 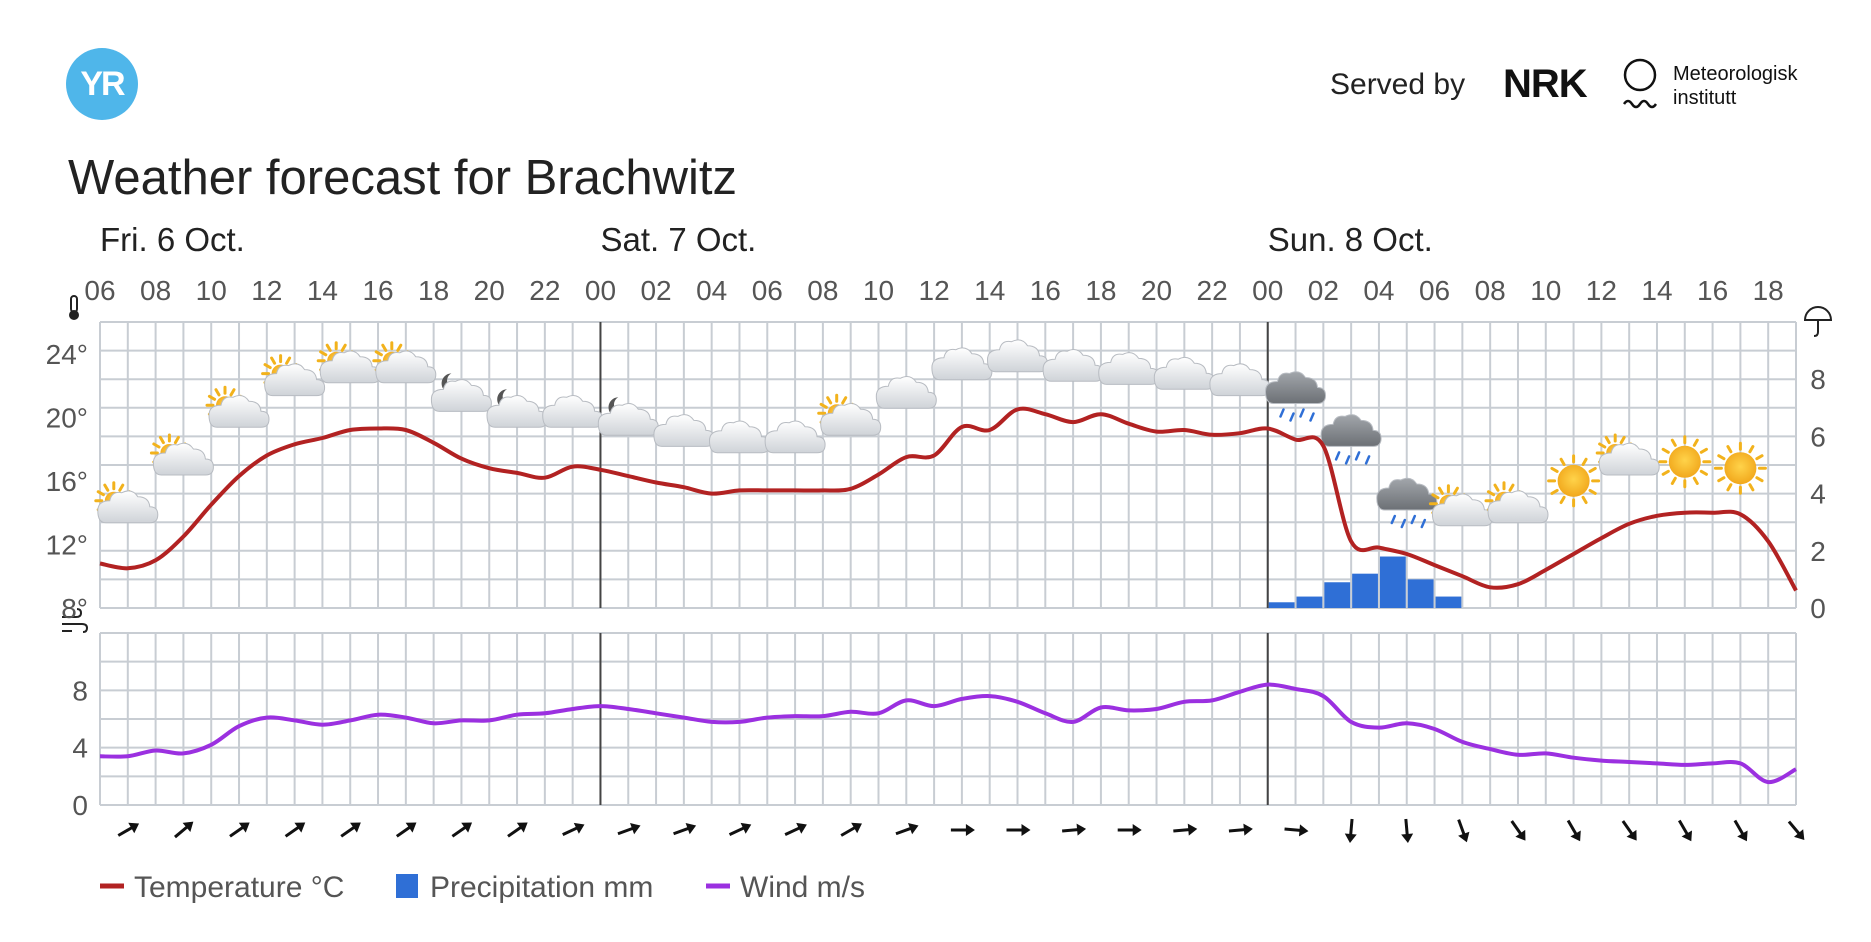 I want to click on wind-tick-label: 4, so click(x=80, y=748).